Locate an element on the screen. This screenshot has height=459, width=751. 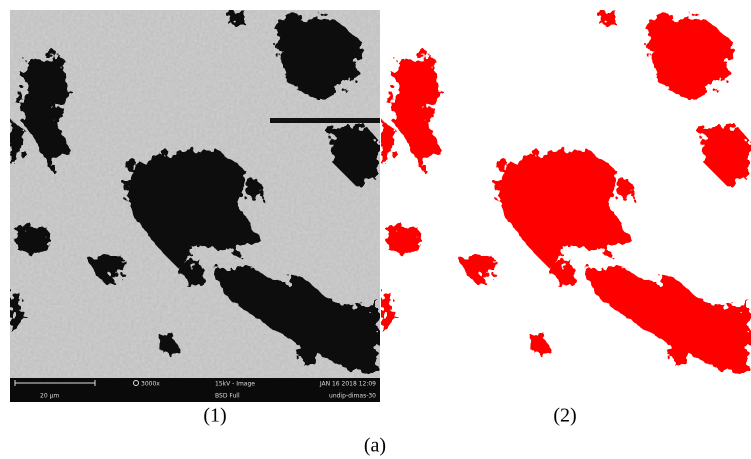
detector: BSD Full is located at coordinates (227, 396).